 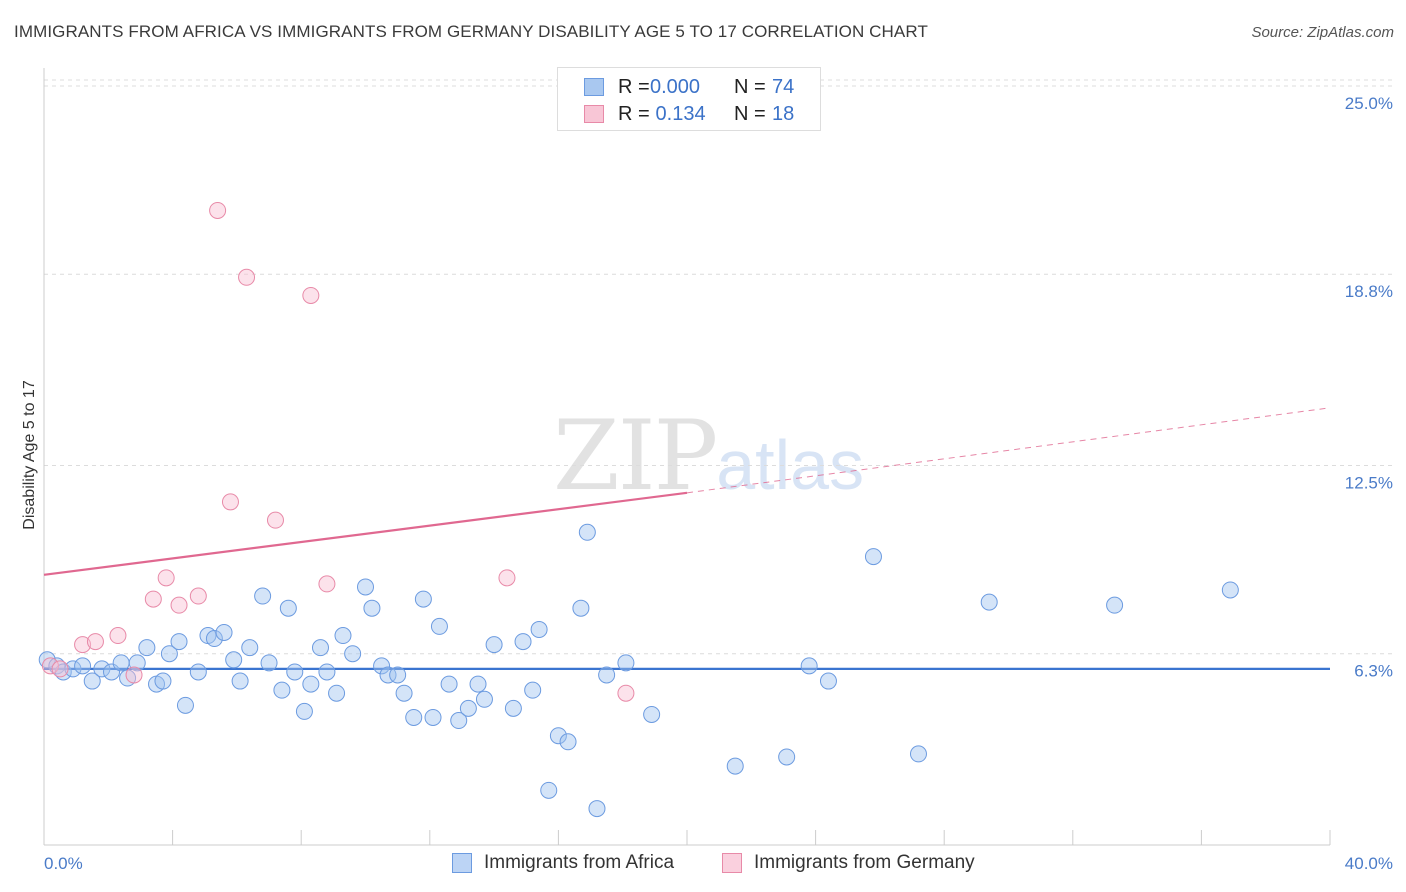 What do you see at coordinates (635, 456) in the screenshot?
I see `watermark-zip: ZIP` at bounding box center [635, 456].